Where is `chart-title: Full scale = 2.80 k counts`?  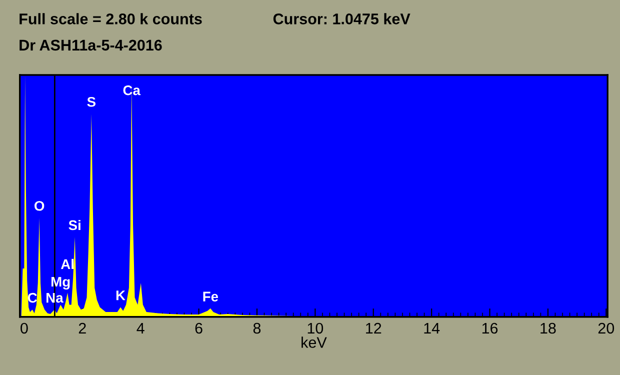
chart-title: Full scale = 2.80 k counts is located at coordinates (111, 18).